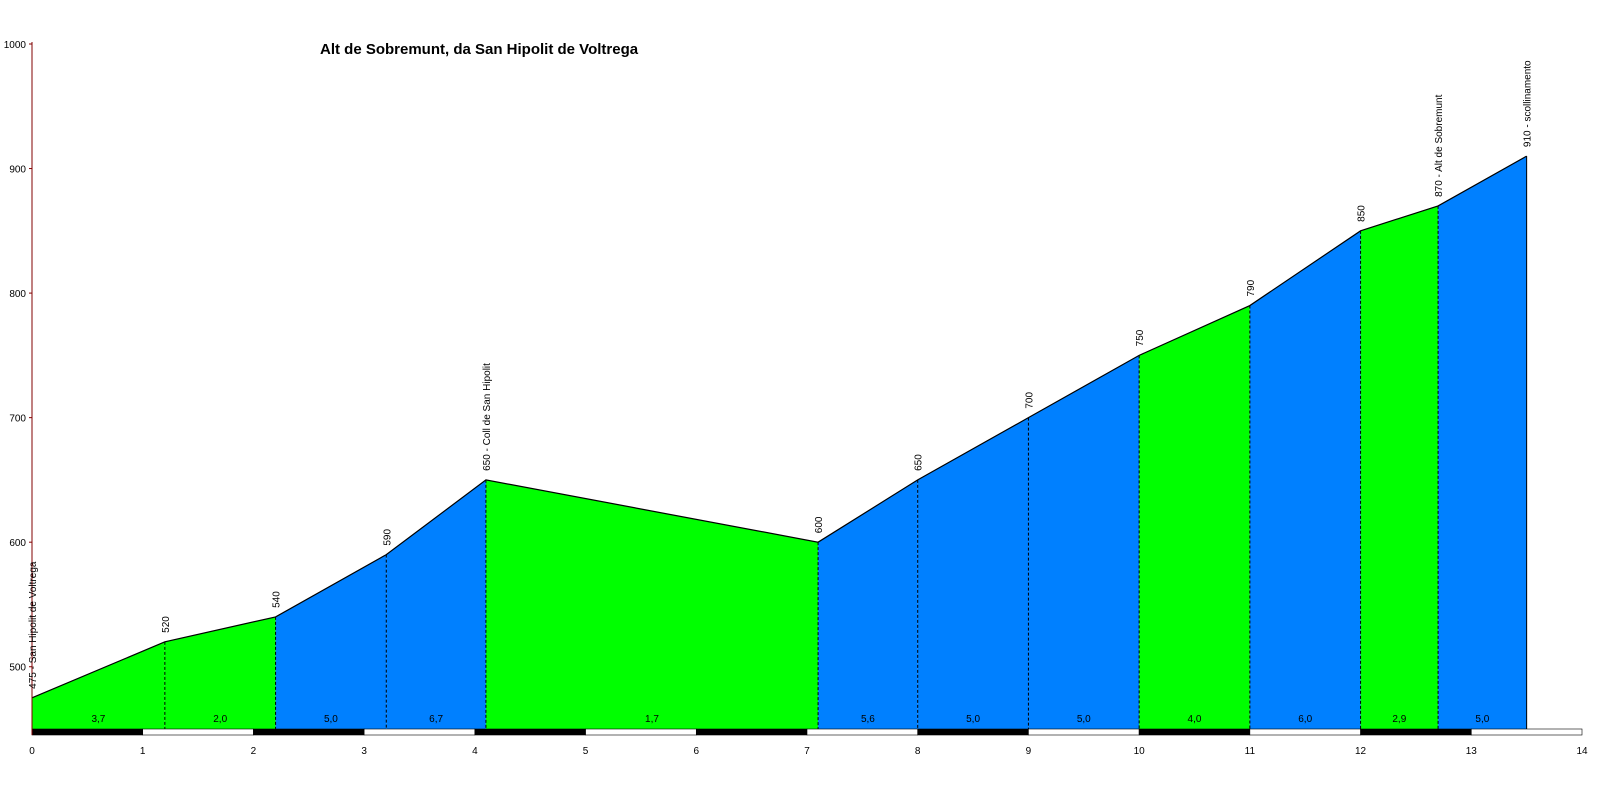  Describe the element at coordinates (17, 668) in the screenshot. I see `y-tick-label-0: 500` at that location.